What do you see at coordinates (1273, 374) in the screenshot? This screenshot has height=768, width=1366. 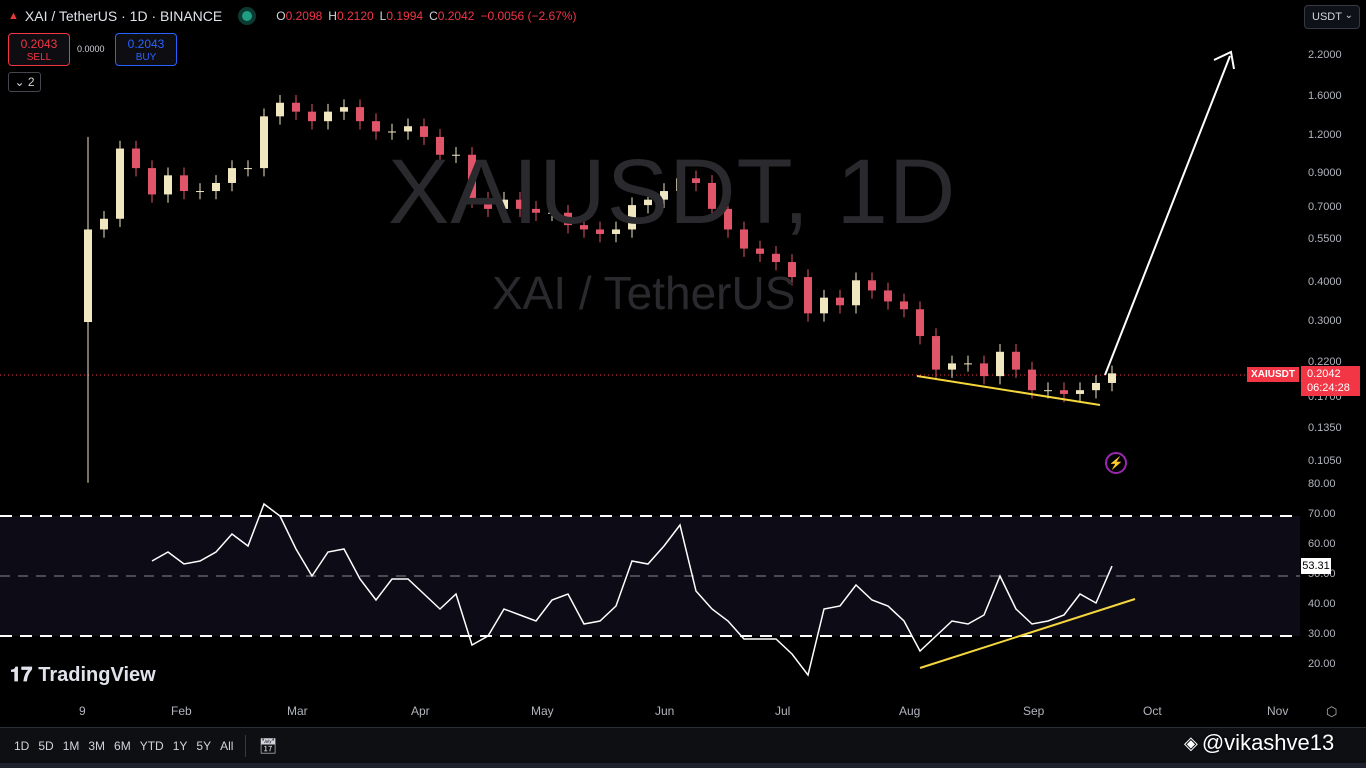 I see `symbol-price-tag: XAIUSDT` at bounding box center [1273, 374].